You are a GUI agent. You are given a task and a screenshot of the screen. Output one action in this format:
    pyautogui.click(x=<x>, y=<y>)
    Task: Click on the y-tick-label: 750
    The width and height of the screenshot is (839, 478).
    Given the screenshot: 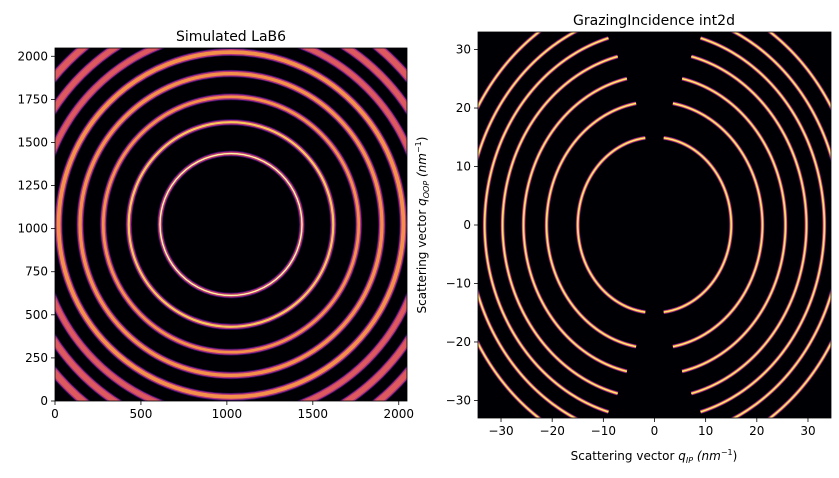 What is the action you would take?
    pyautogui.click(x=36, y=272)
    